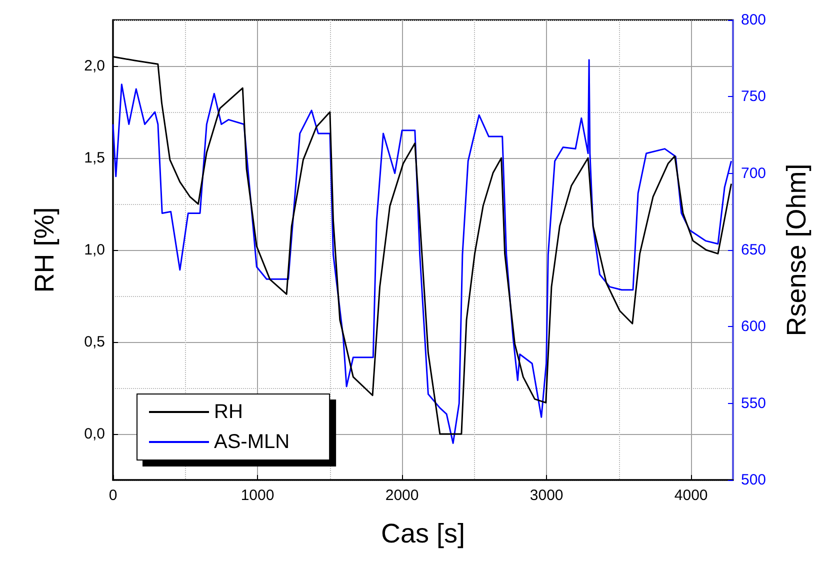 This screenshot has width=827, height=572. What do you see at coordinates (113, 495) in the screenshot?
I see `x-tick-label: 0` at bounding box center [113, 495].